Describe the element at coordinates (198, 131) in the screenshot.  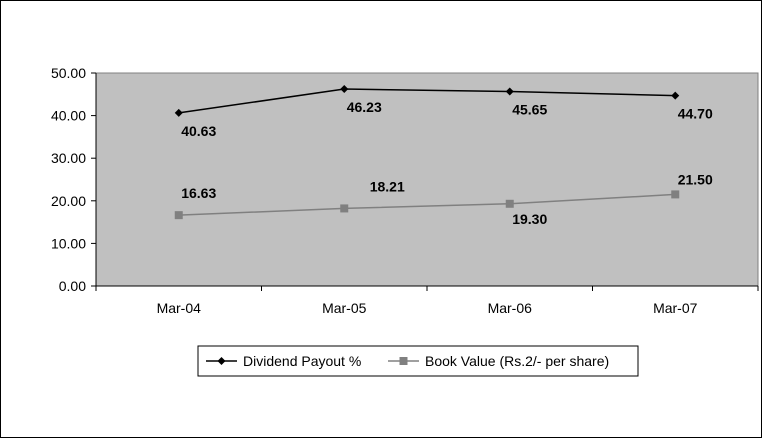
I see `data-label: 40.63` at that location.